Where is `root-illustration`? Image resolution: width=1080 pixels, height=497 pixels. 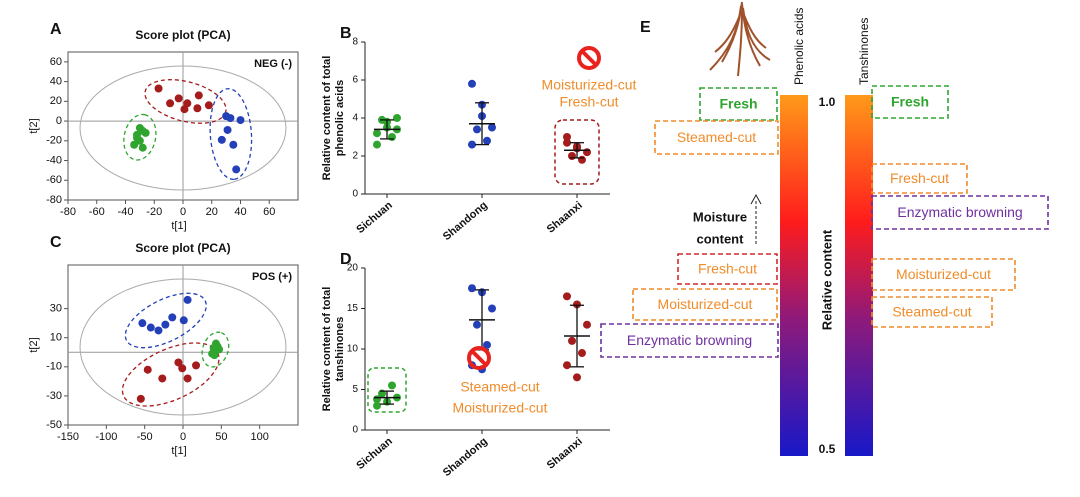
root-illustration is located at coordinates (740, 39).